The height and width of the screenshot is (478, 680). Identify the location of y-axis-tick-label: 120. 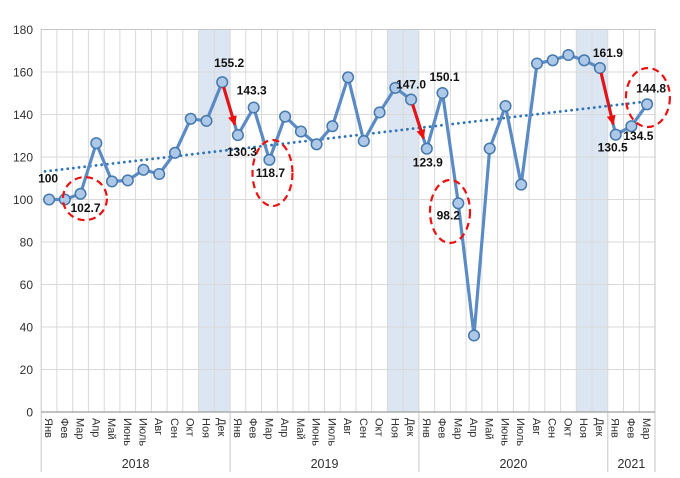
(23, 157).